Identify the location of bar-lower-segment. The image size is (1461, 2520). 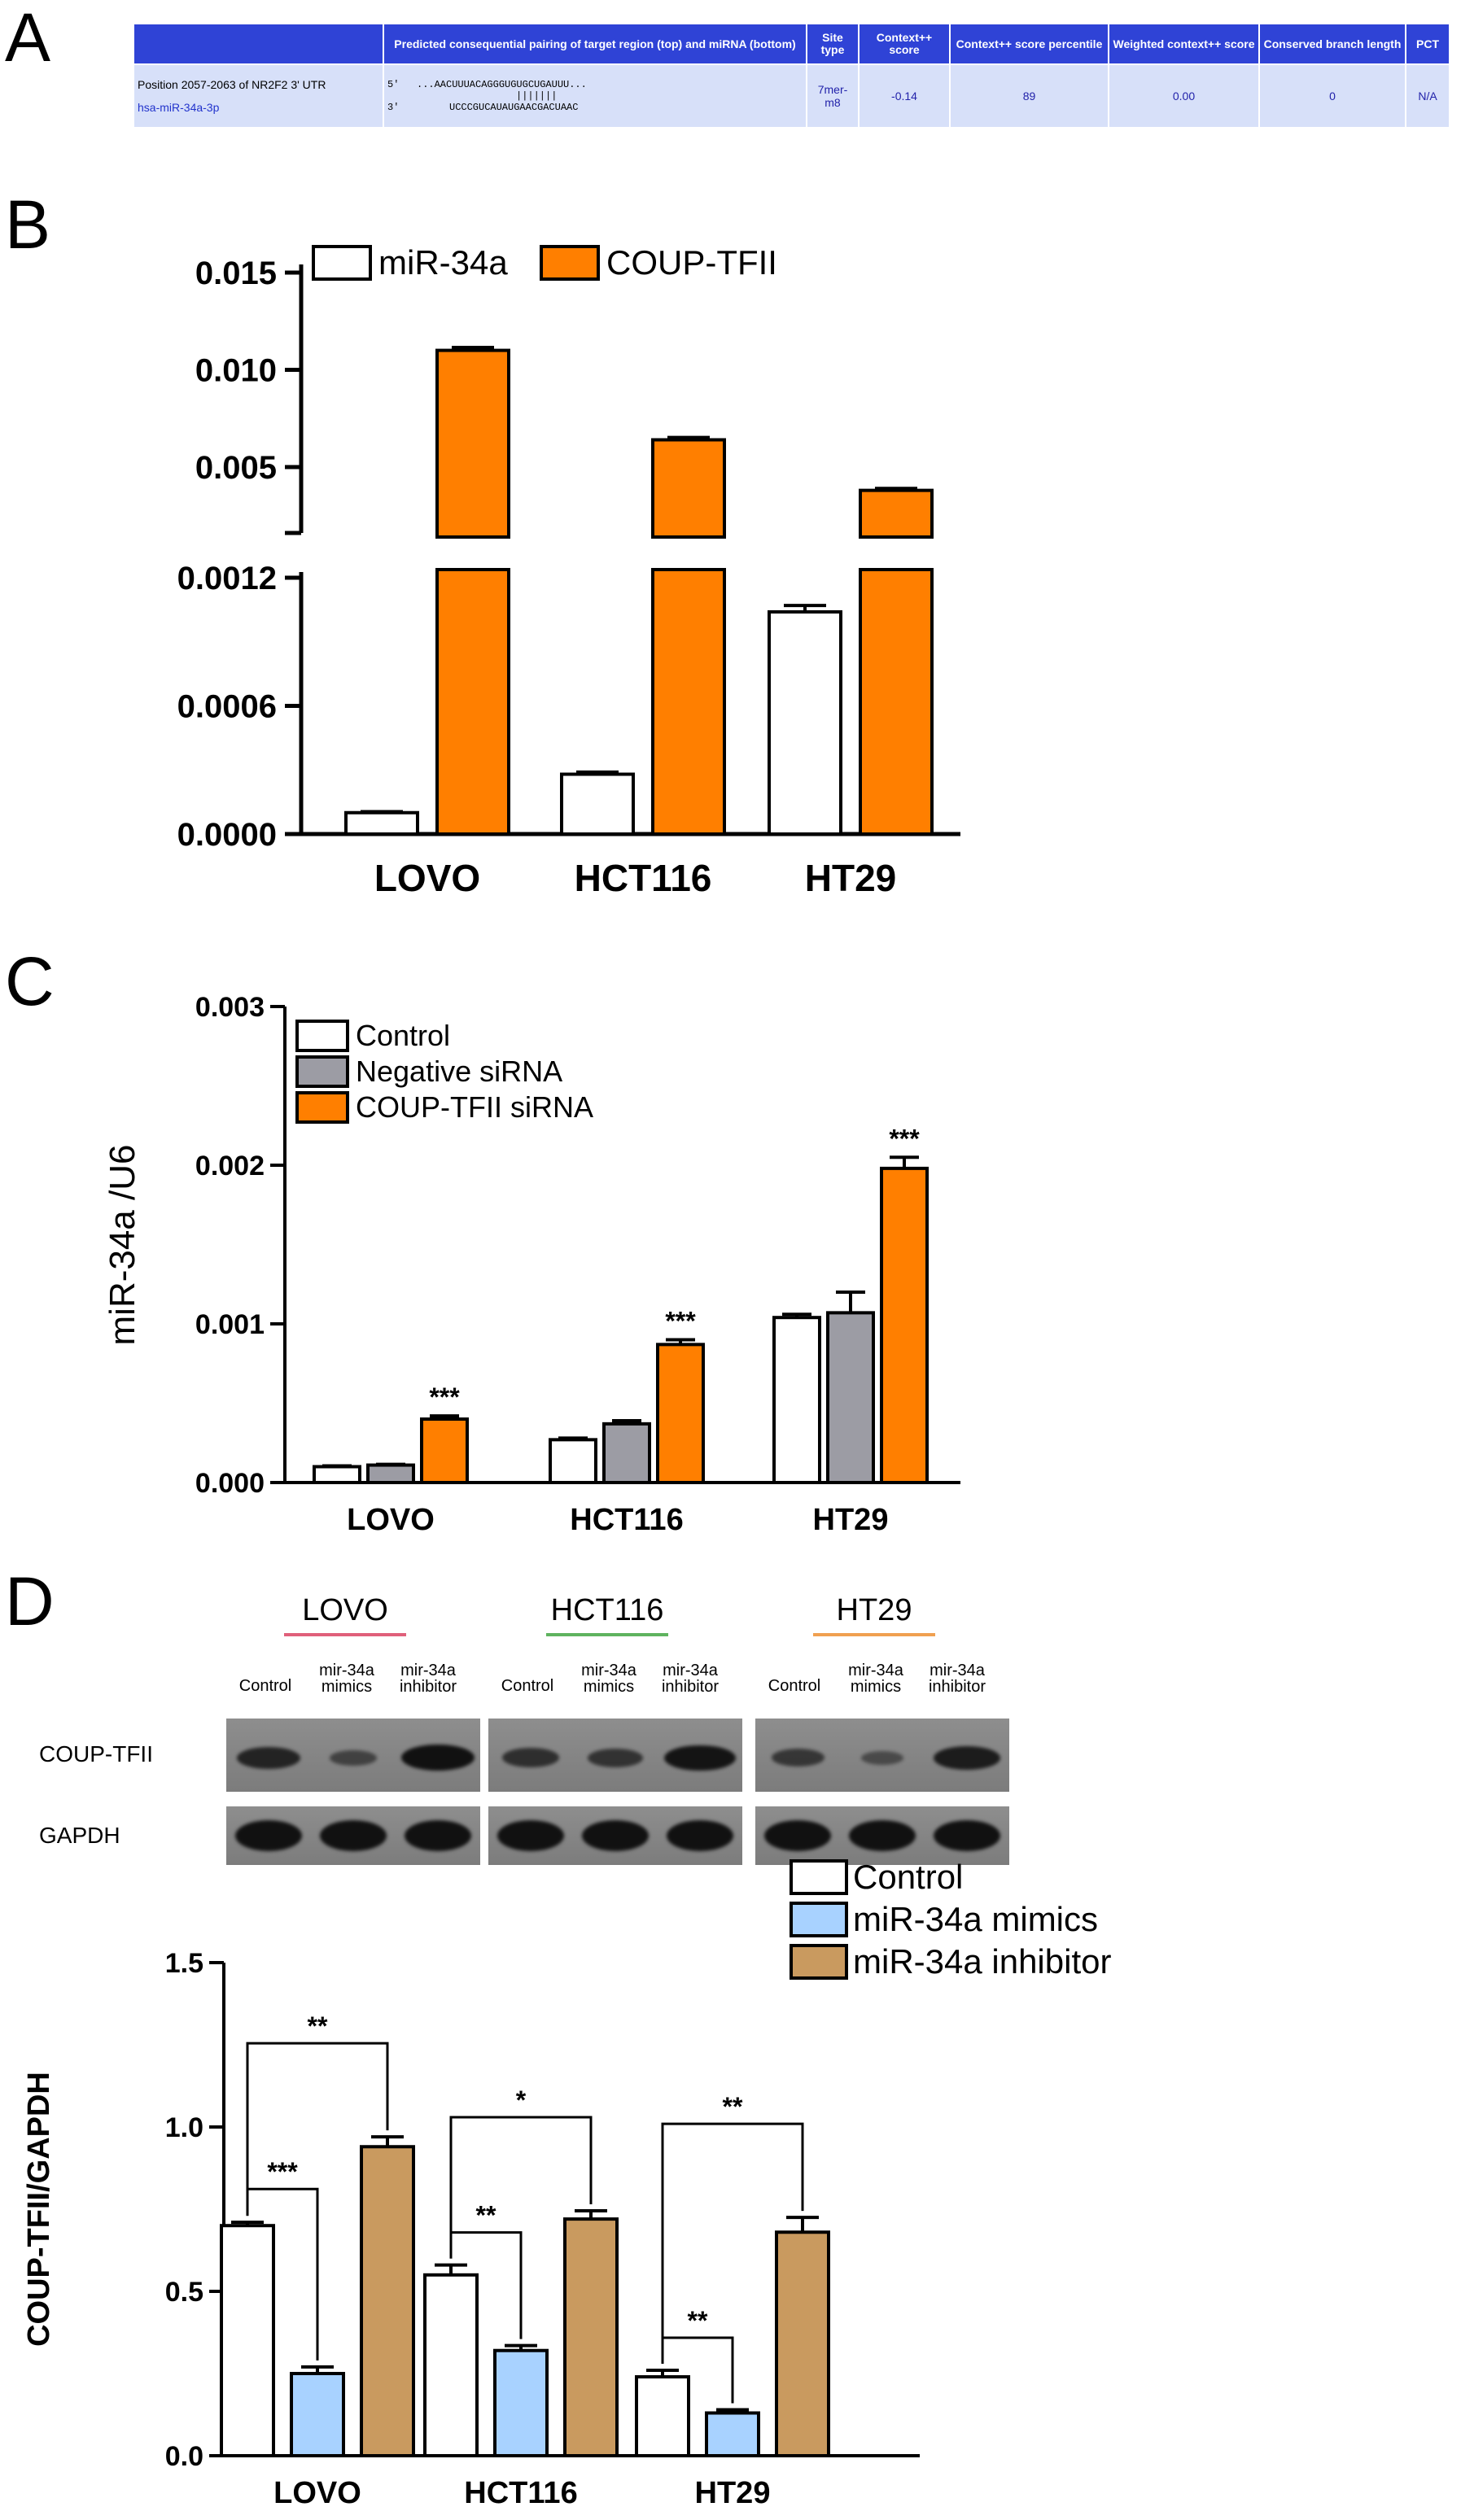
(896, 702).